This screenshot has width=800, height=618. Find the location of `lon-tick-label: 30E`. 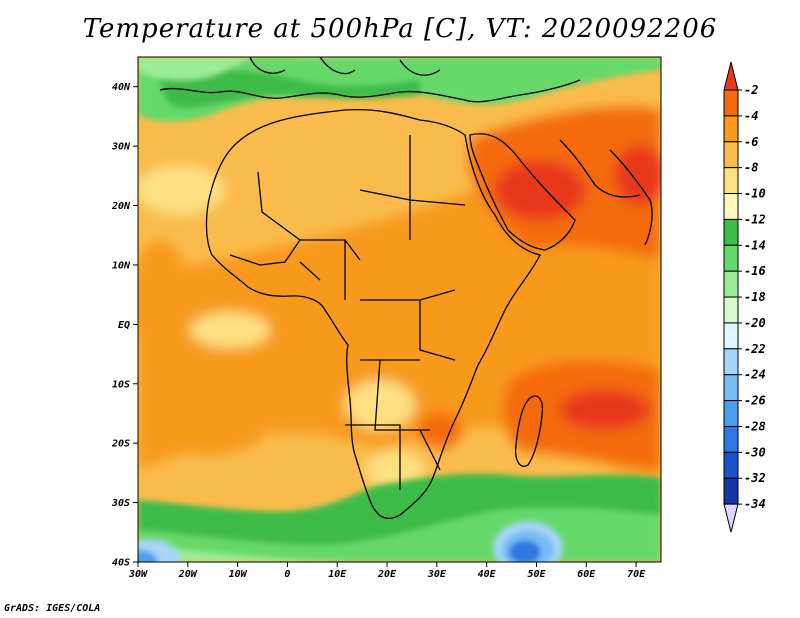

lon-tick-label: 30E is located at coordinates (437, 574).